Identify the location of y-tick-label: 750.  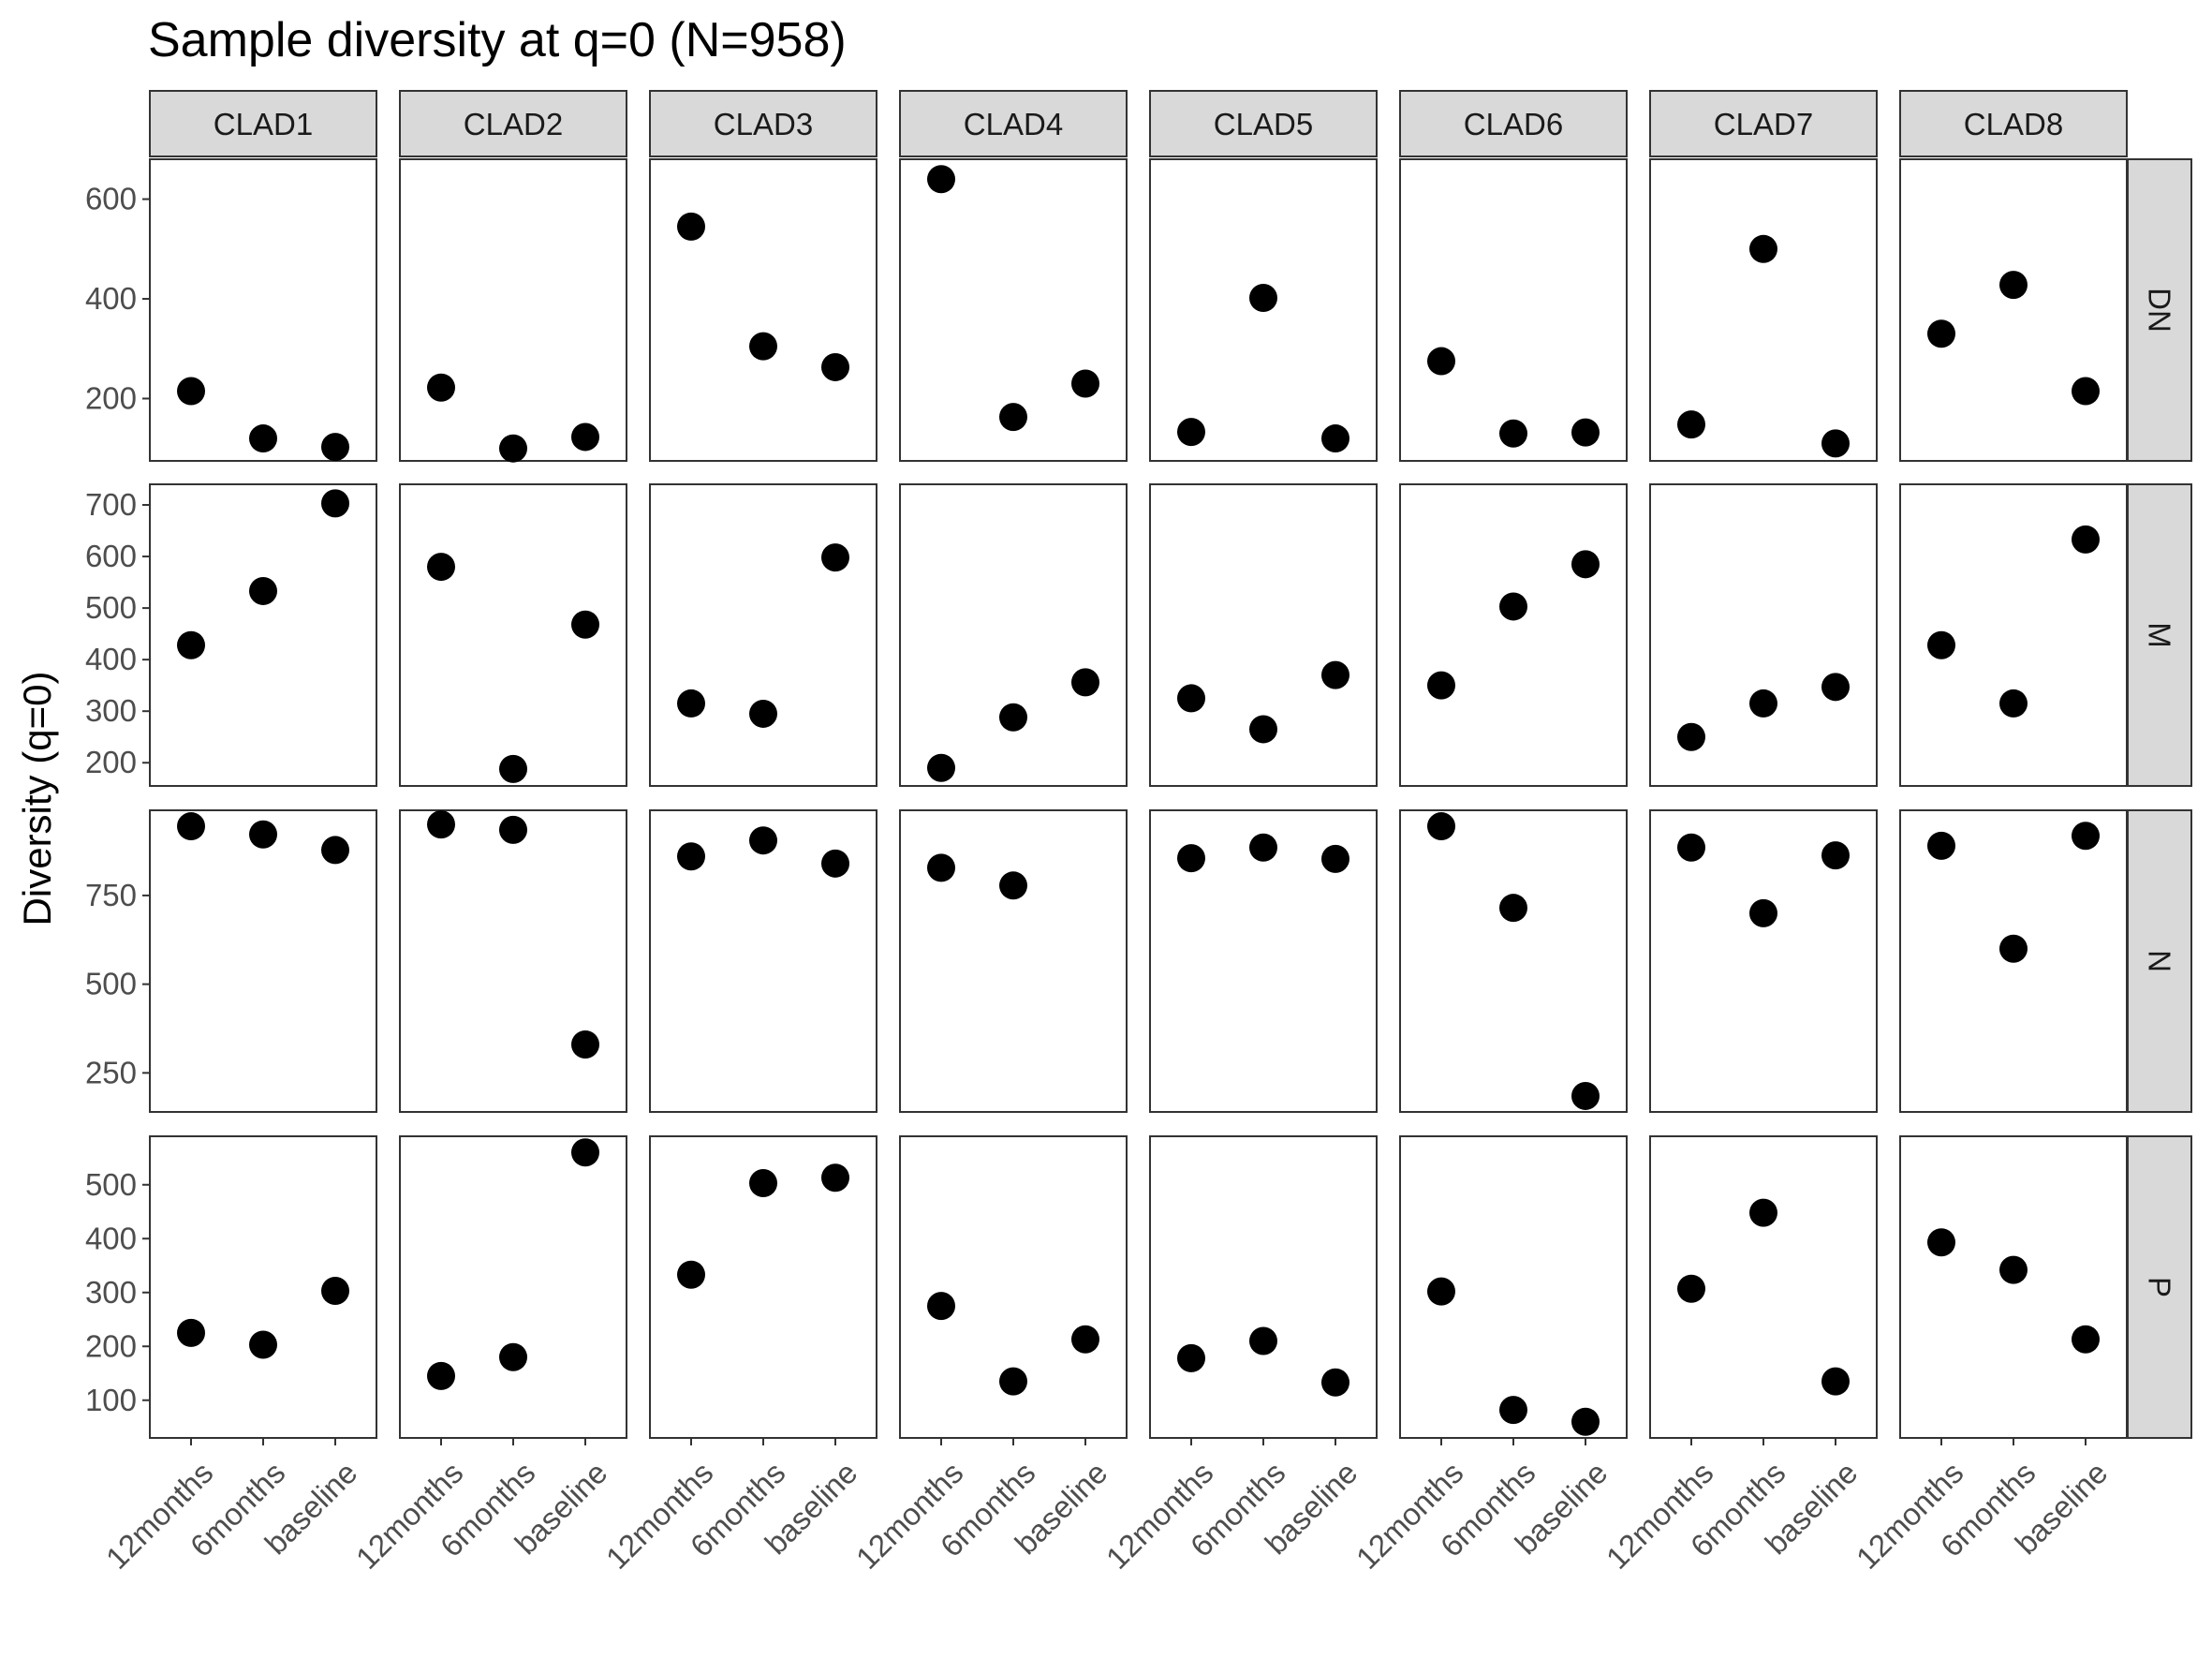
(111, 895).